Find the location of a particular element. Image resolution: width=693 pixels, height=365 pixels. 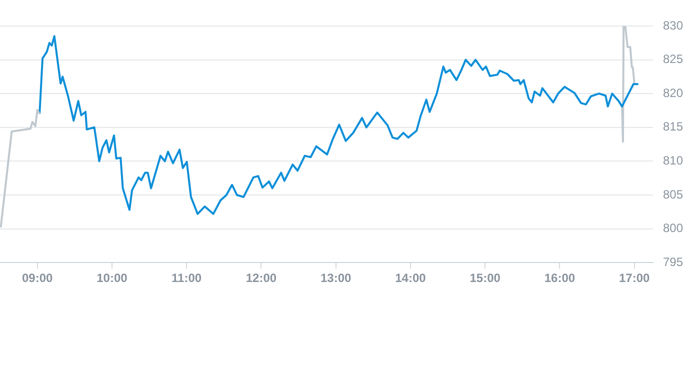

x-tick-label: 13:00 is located at coordinates (336, 278).